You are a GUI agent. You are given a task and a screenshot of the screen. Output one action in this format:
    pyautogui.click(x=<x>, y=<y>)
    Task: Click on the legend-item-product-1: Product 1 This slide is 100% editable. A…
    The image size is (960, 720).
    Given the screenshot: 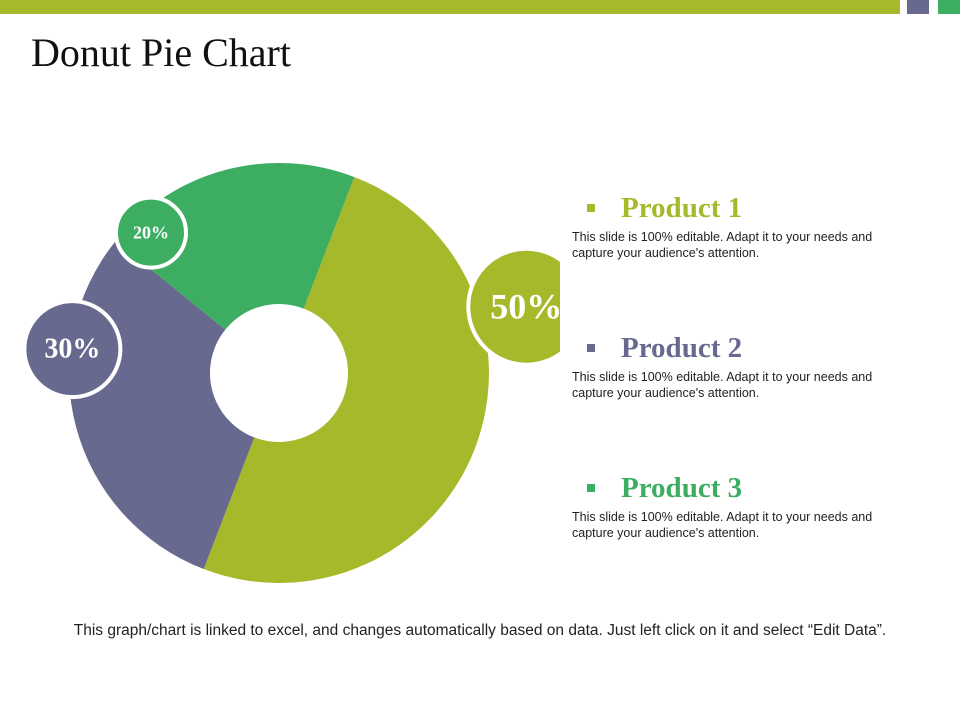 What is the action you would take?
    pyautogui.click(x=752, y=225)
    